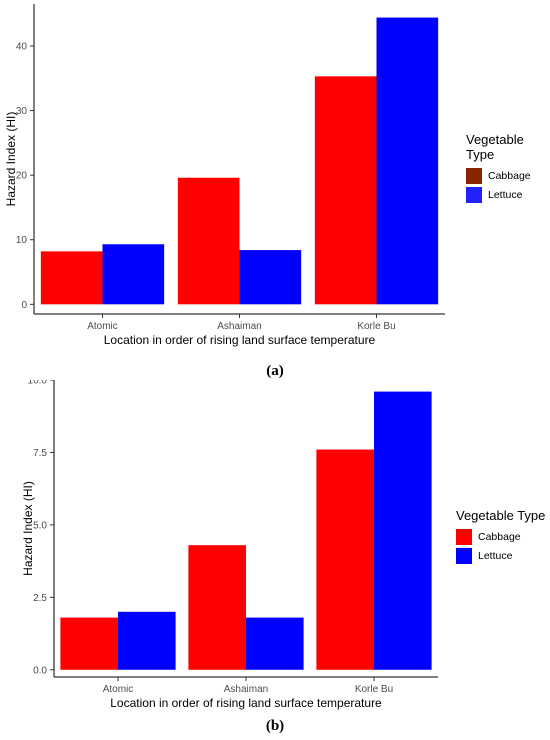 The image size is (550, 740). Describe the element at coordinates (40, 453) in the screenshot. I see `y-tick-label: 7.5` at that location.